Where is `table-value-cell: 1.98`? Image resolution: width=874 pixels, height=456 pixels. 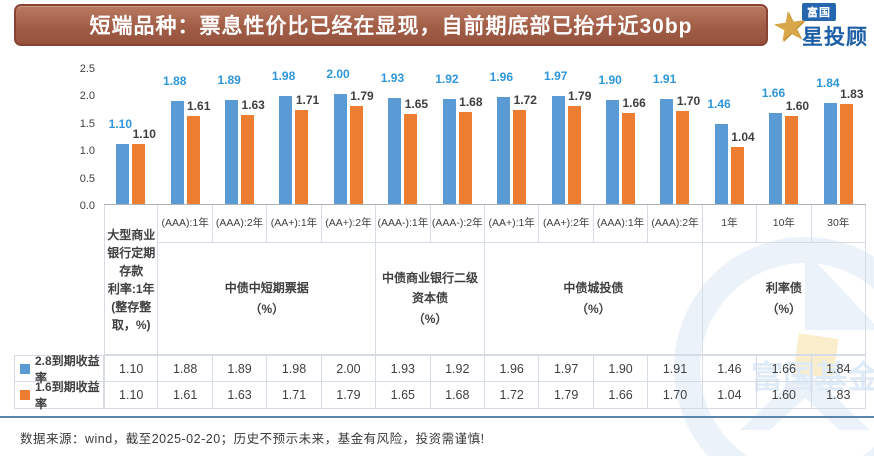
table-value-cell: 1.98 is located at coordinates (294, 368).